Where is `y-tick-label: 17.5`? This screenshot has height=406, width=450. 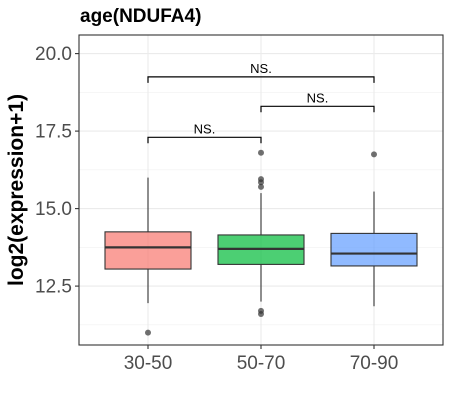 y-tick-label: 17.5 is located at coordinates (53, 132).